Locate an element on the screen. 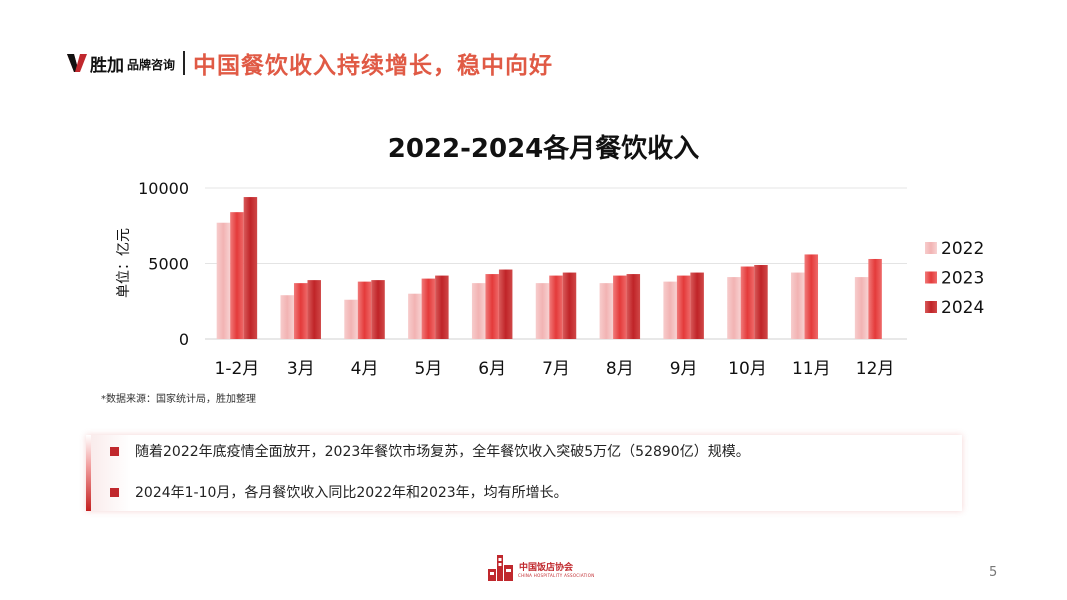 The width and height of the screenshot is (1067, 600). x-tick-label: 6月 is located at coordinates (492, 369).